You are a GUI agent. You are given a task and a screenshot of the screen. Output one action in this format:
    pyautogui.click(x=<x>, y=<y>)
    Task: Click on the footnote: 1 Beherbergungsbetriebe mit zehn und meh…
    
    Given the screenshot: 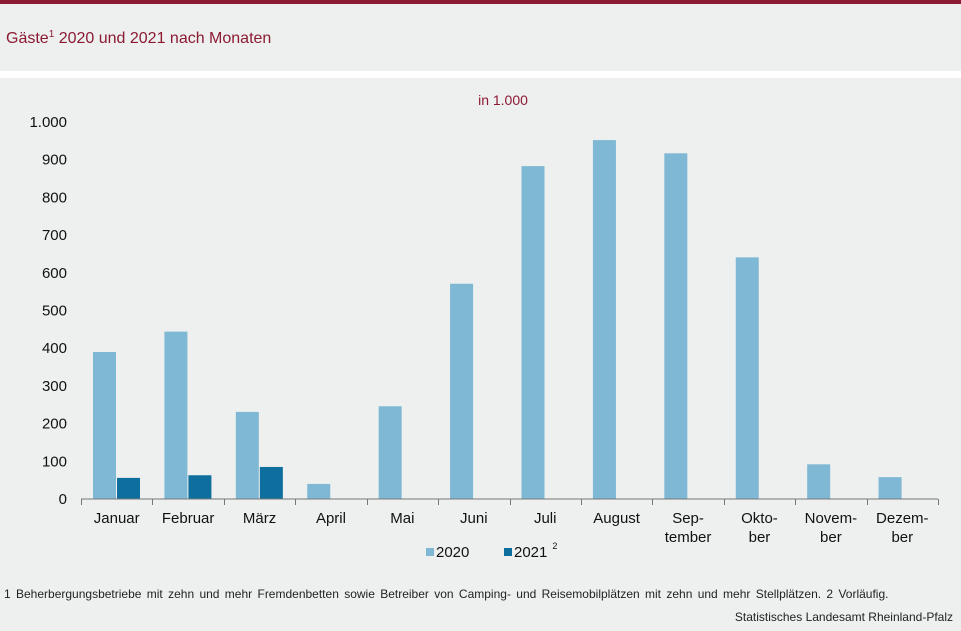 What is the action you would take?
    pyautogui.click(x=446, y=594)
    